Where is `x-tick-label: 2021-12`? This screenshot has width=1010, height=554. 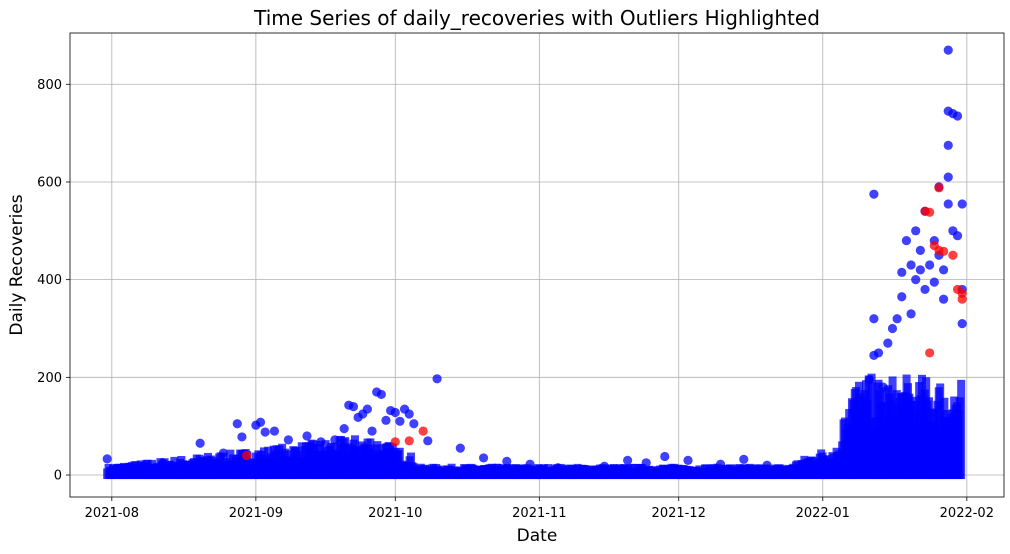 x-tick-label: 2021-12 is located at coordinates (679, 513).